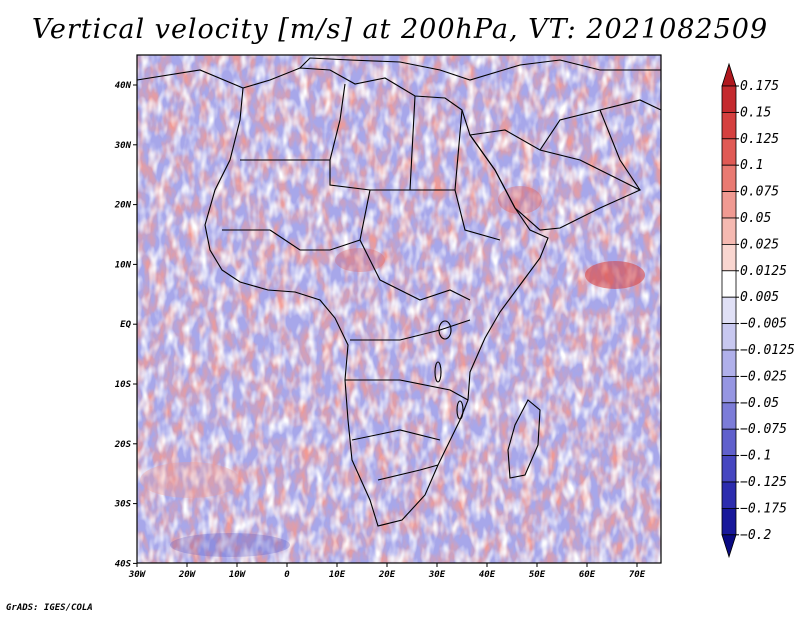 This screenshot has height=618, width=800. I want to click on lat-tick-label: EQ, so click(125, 325).